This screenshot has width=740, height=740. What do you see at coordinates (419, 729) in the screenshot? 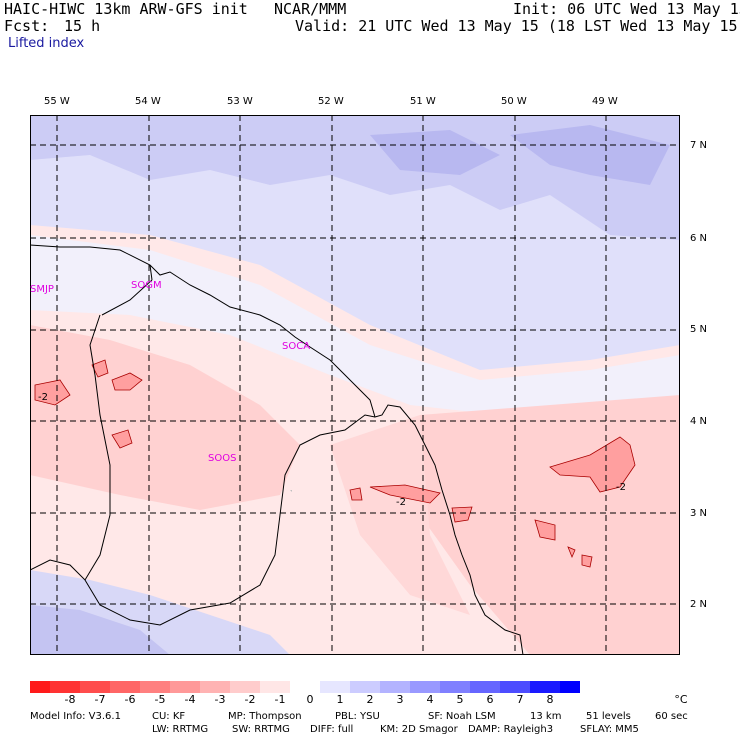
I see `footer-km: KM: 2D Smagor` at bounding box center [419, 729].